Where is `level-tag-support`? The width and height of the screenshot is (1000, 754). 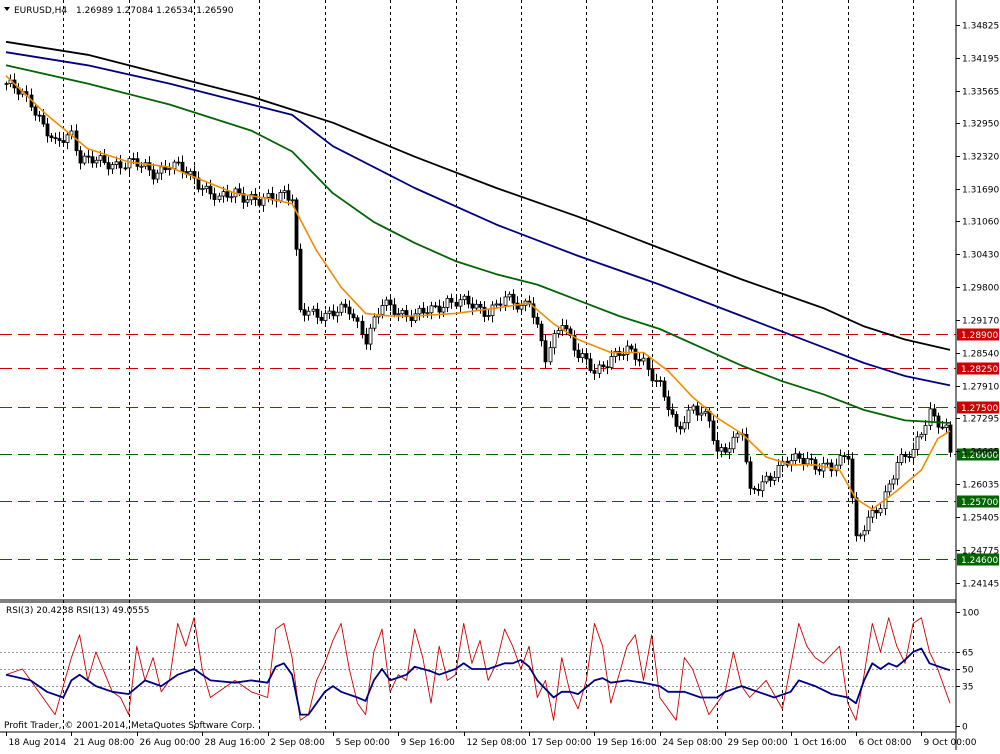
level-tag-support is located at coordinates (978, 454).